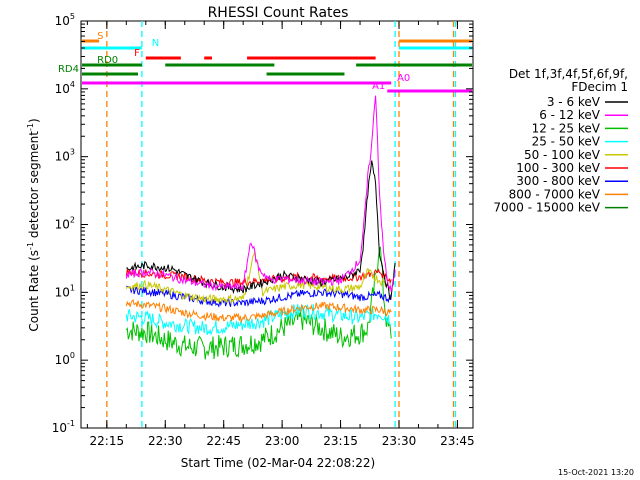  What do you see at coordinates (72, 220) in the screenshot?
I see `y-tick-exponent: 2` at bounding box center [72, 220].